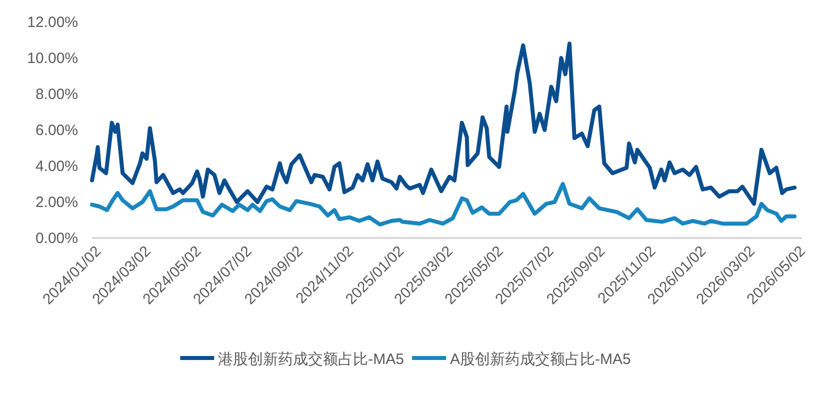  What do you see at coordinates (443, 204) in the screenshot?
I see `line-series` at bounding box center [443, 204].